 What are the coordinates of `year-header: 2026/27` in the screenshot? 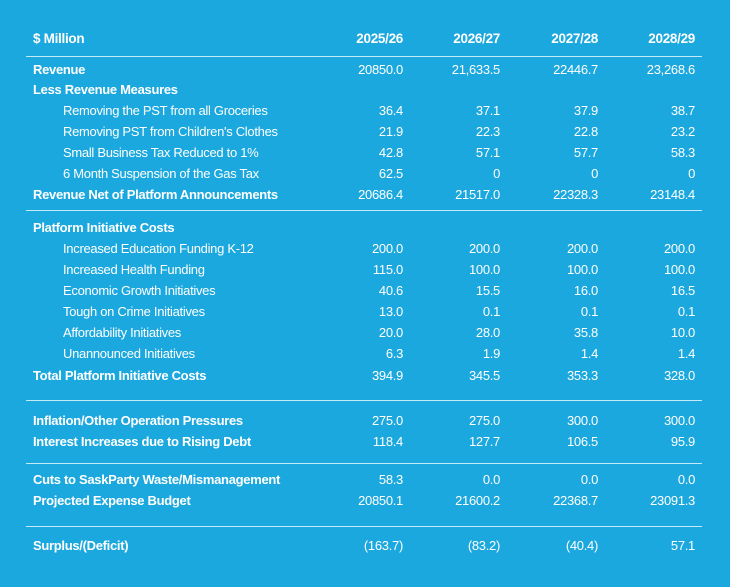 It's located at (476, 38).